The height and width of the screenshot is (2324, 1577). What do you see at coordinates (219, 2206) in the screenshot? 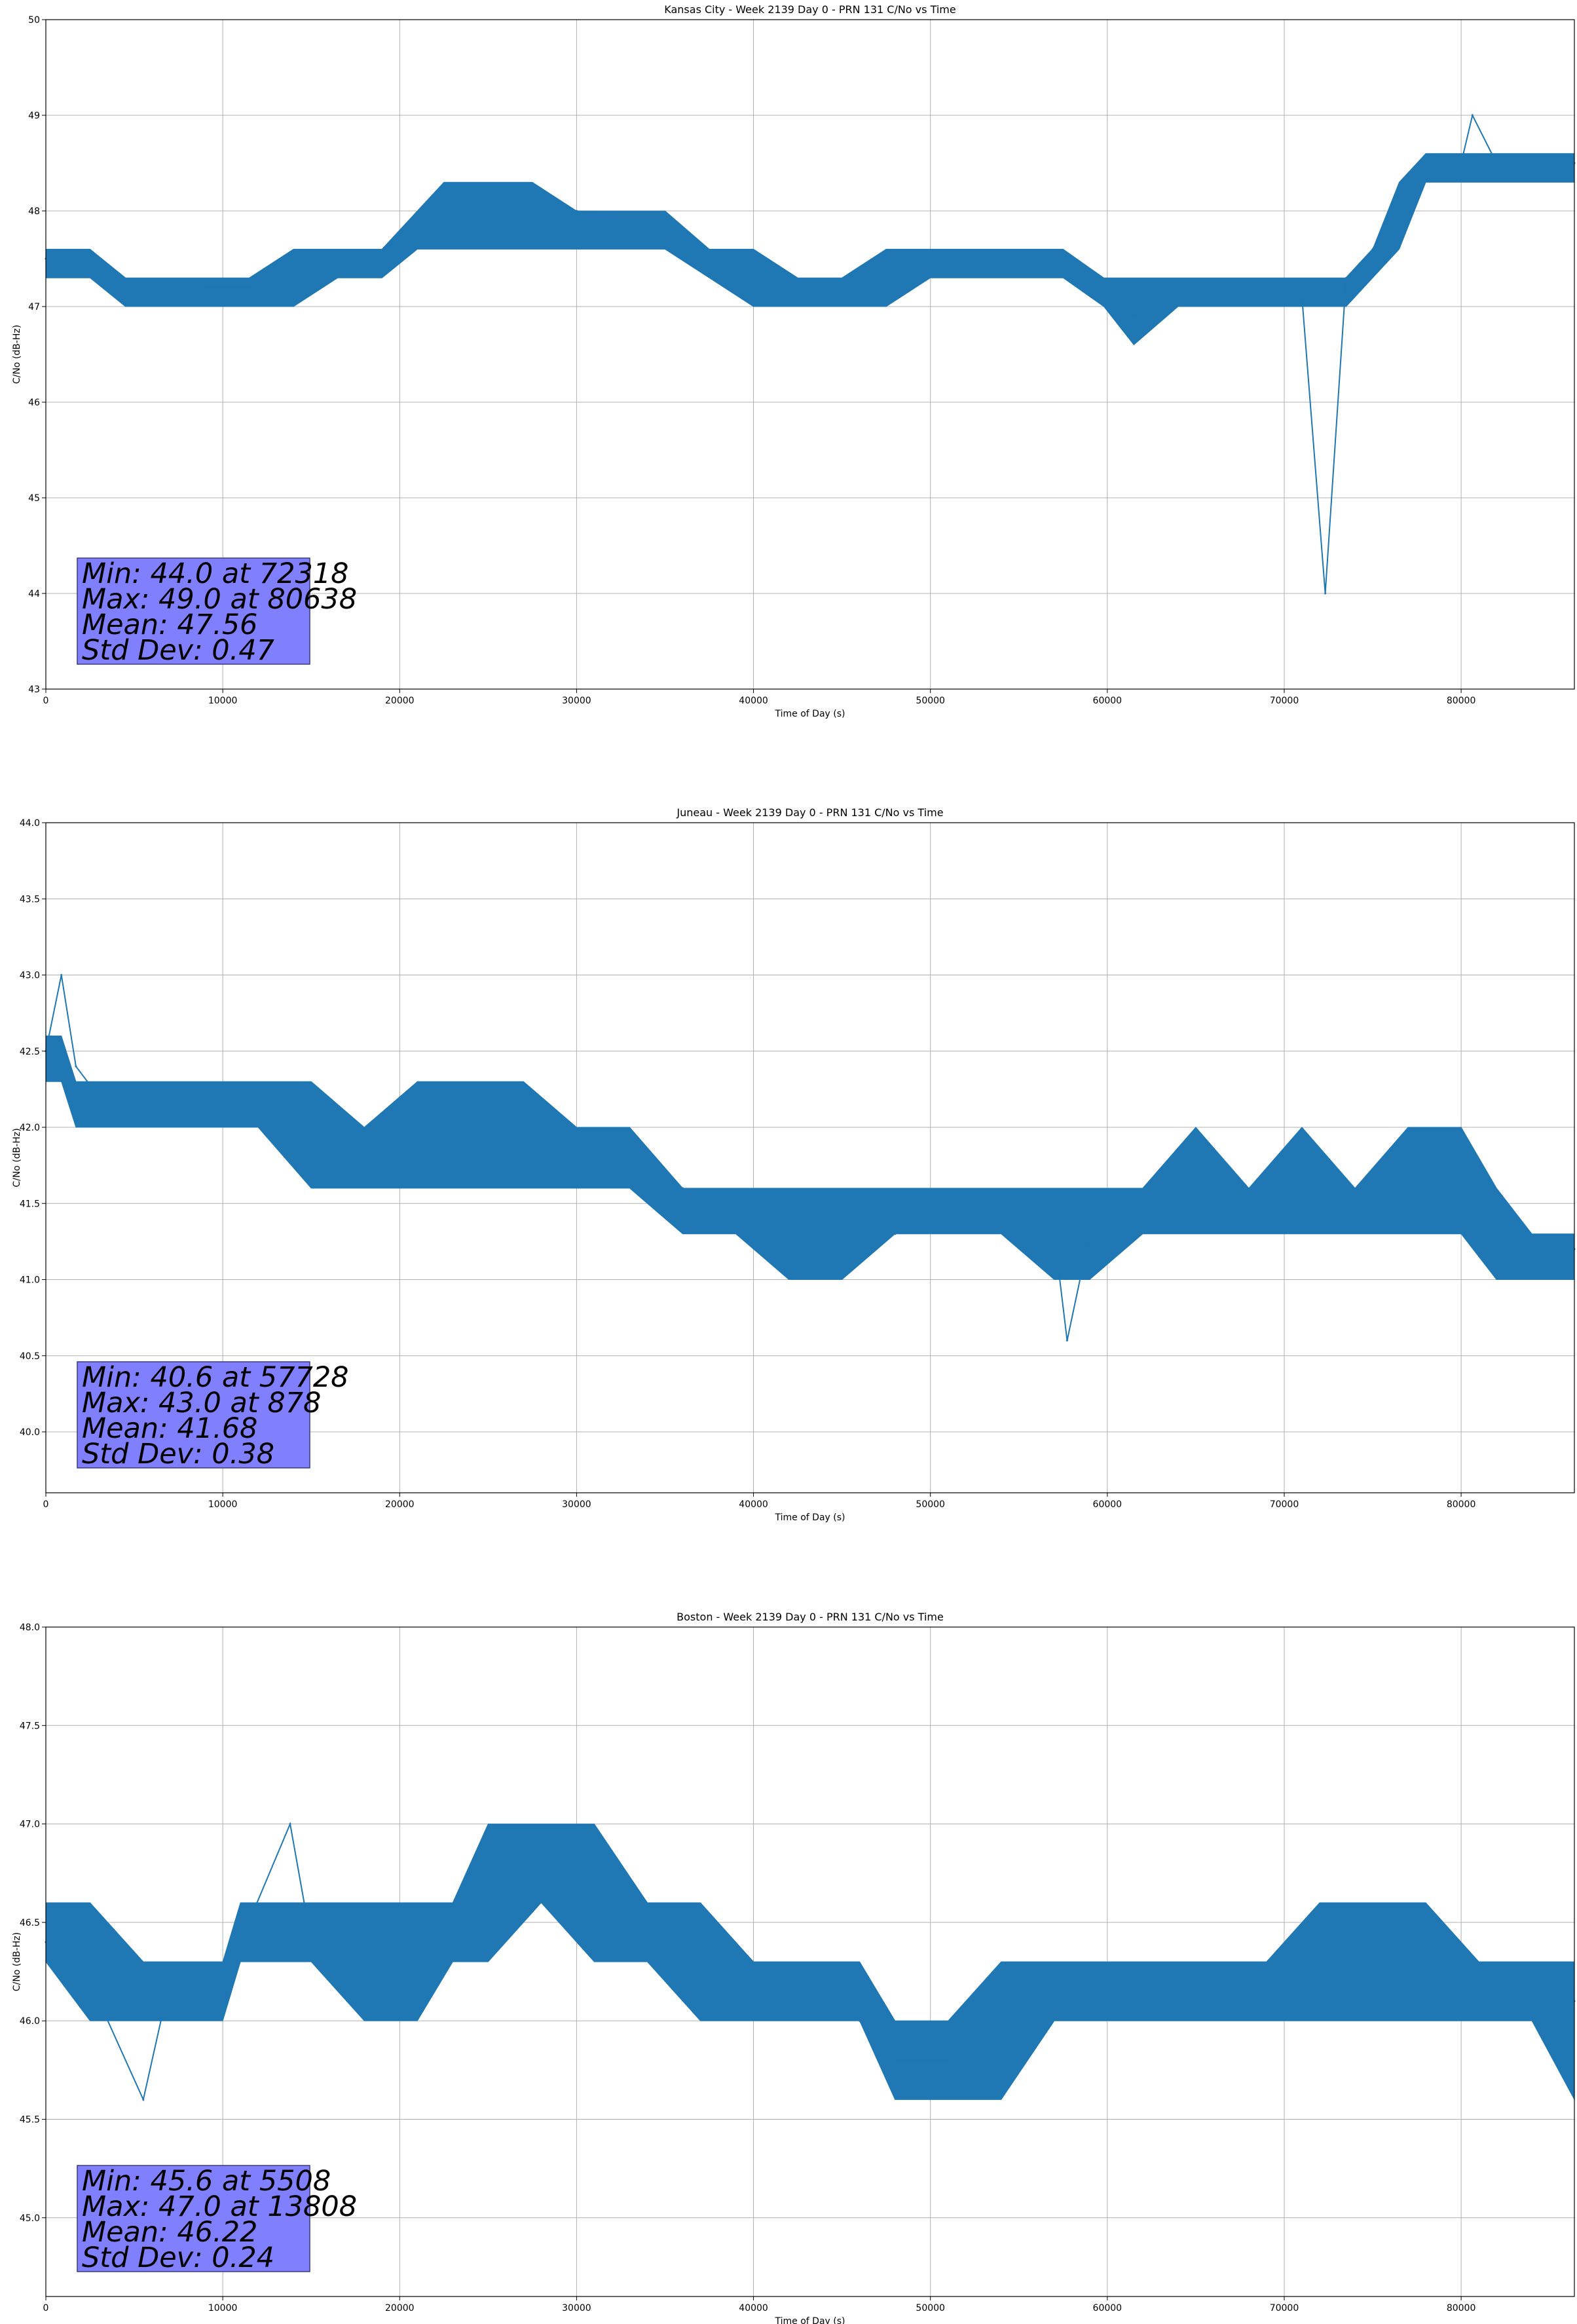
I see `stats-max: Max: 47.0 at 13808` at bounding box center [219, 2206].